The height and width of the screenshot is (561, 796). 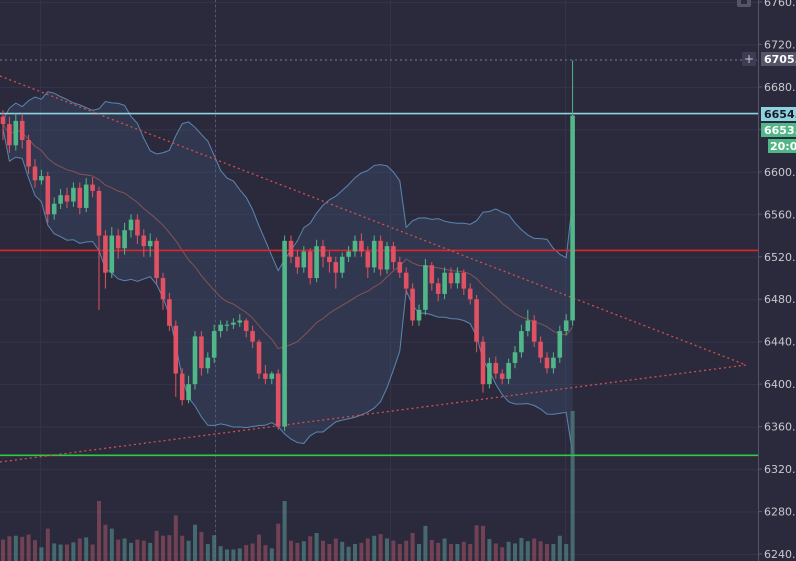 I want to click on price-tag: 6653.4, so click(x=778, y=130).